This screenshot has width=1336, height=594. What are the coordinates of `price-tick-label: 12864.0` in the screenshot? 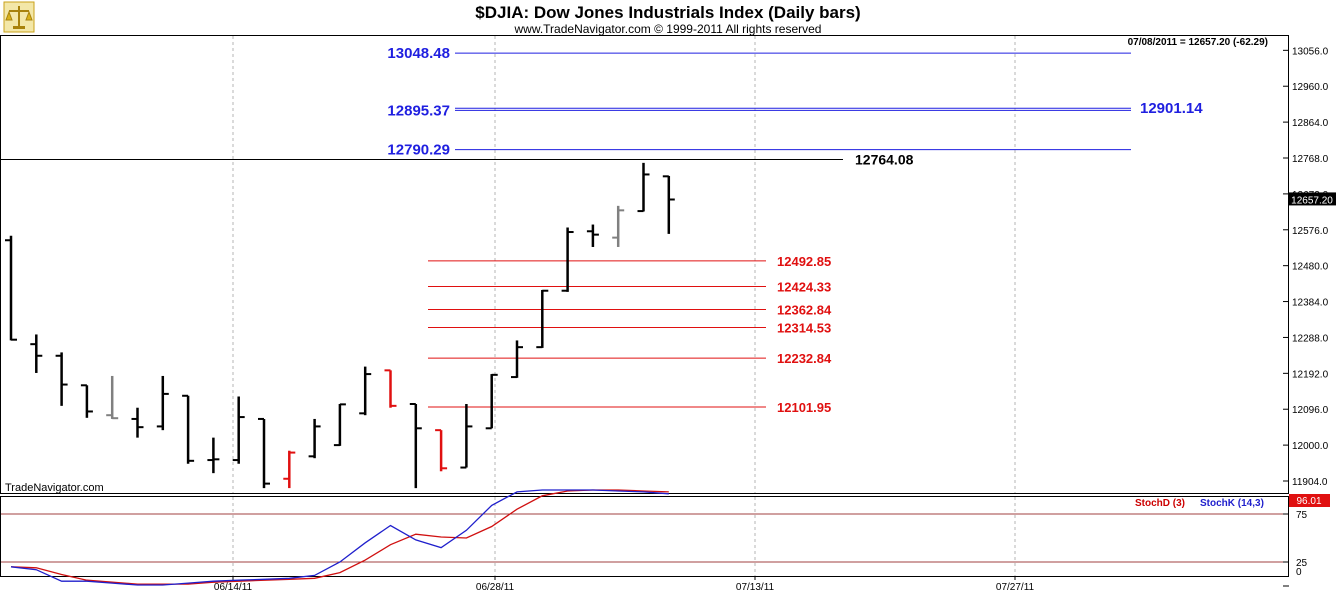 It's located at (1310, 123).